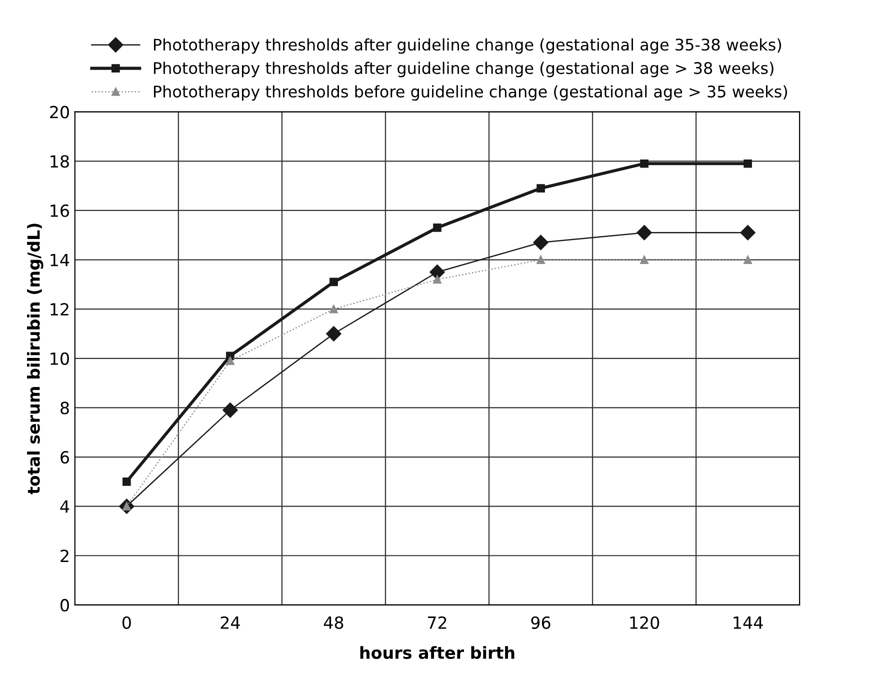  What do you see at coordinates (60, 260) in the screenshot?
I see `y-tick-label: 14` at bounding box center [60, 260].